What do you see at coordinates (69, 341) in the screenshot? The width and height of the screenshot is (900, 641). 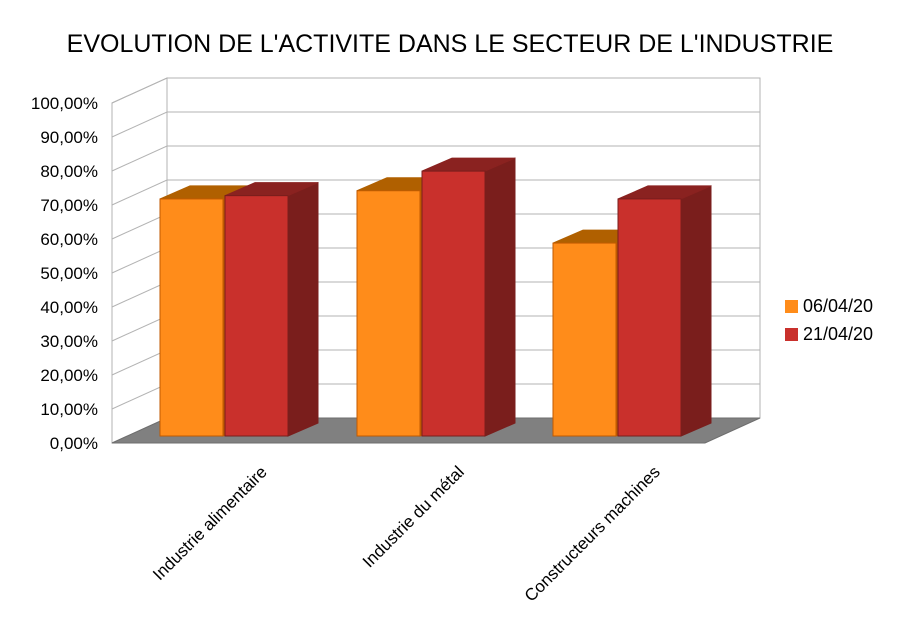 I see `y-tick-label: 30,00%` at bounding box center [69, 341].